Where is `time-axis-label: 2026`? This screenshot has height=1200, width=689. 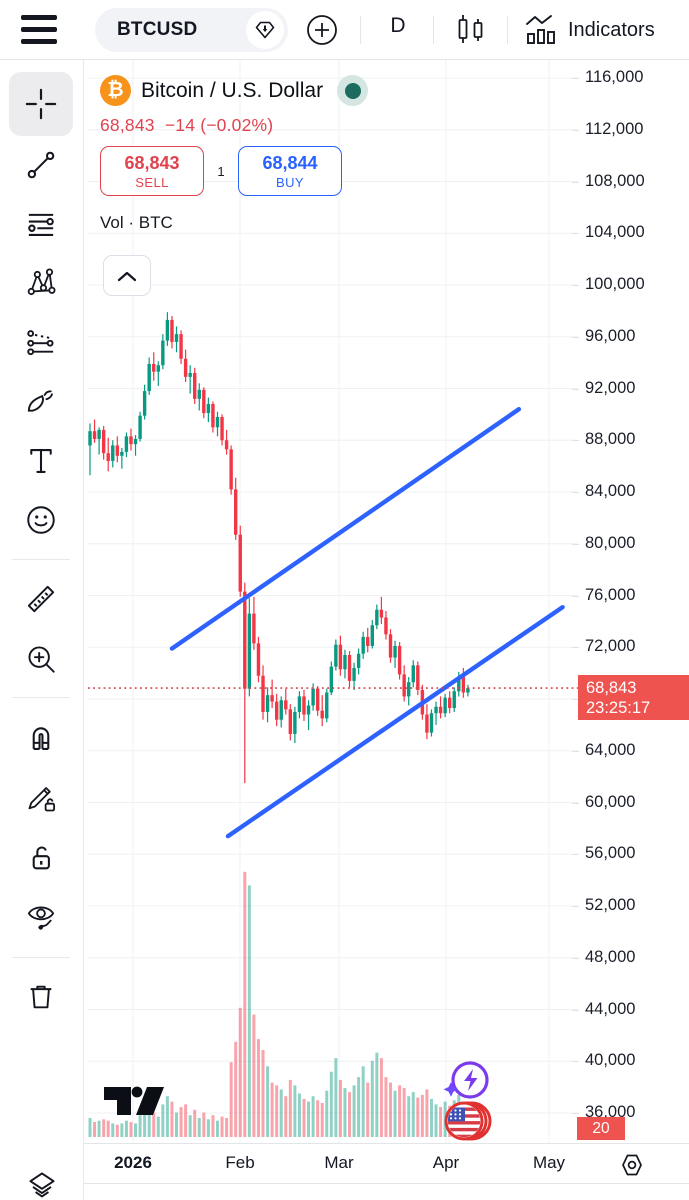
time-axis-label: 2026 is located at coordinates (133, 1162).